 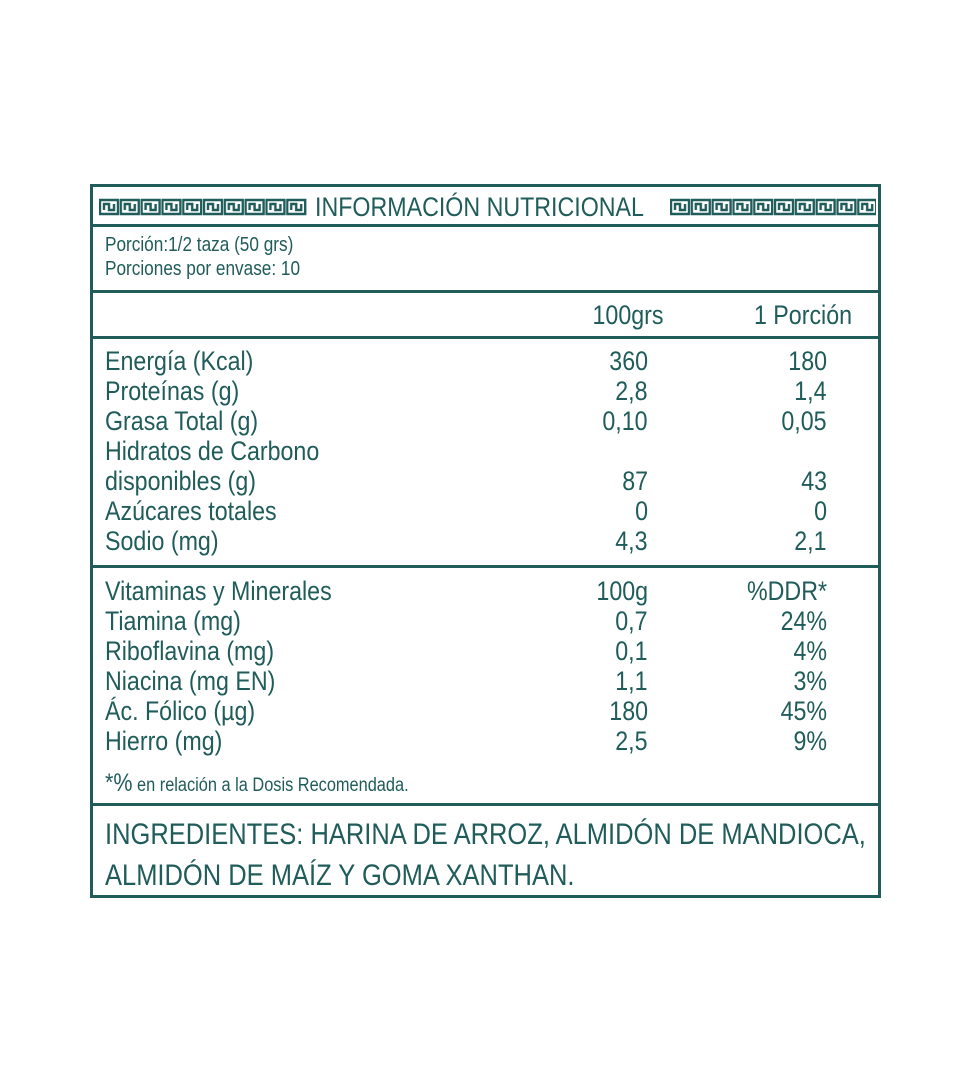 What do you see at coordinates (190, 651) in the screenshot?
I see `vitamins-row-label: Riboflavina (mg)` at bounding box center [190, 651].